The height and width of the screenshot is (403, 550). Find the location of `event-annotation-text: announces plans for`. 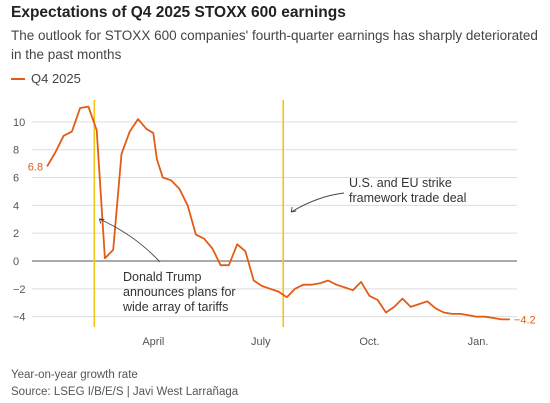

event-annotation-text: announces plans for is located at coordinates (179, 292).